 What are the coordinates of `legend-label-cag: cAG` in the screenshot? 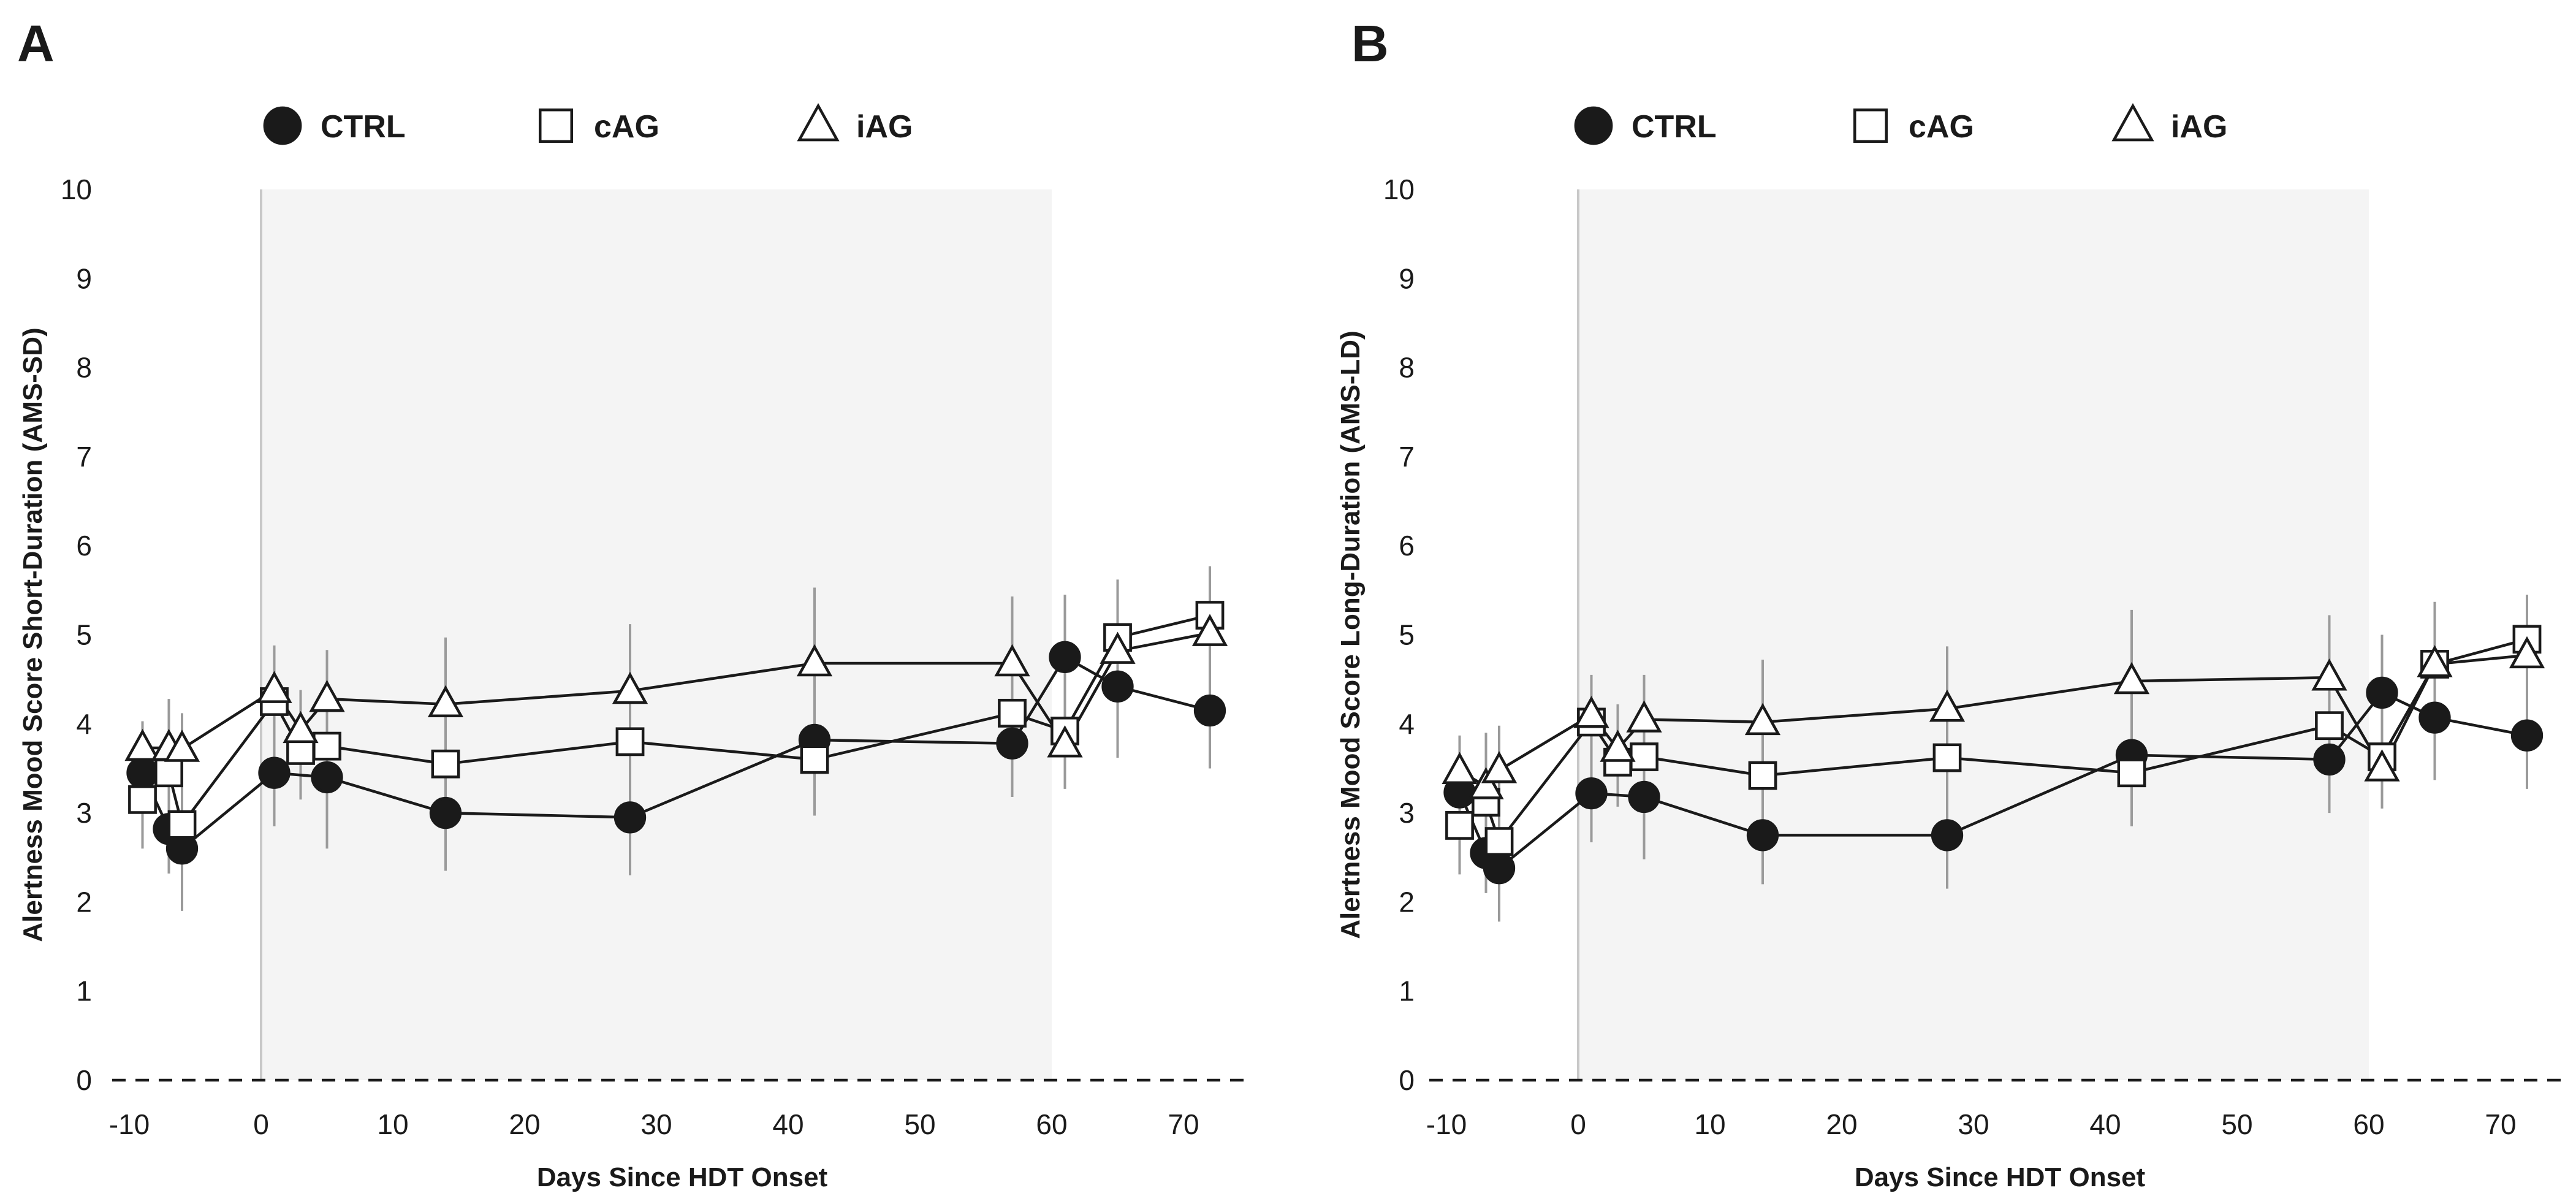 It's located at (626, 127).